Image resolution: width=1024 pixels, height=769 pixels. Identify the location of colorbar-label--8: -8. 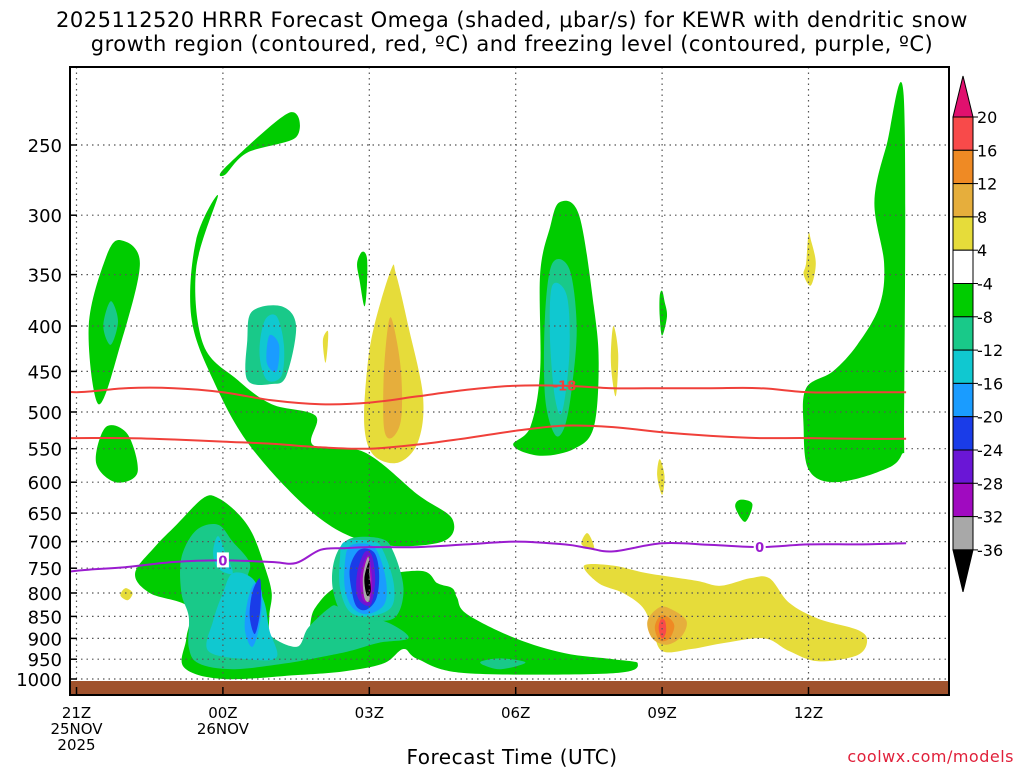
(985, 317).